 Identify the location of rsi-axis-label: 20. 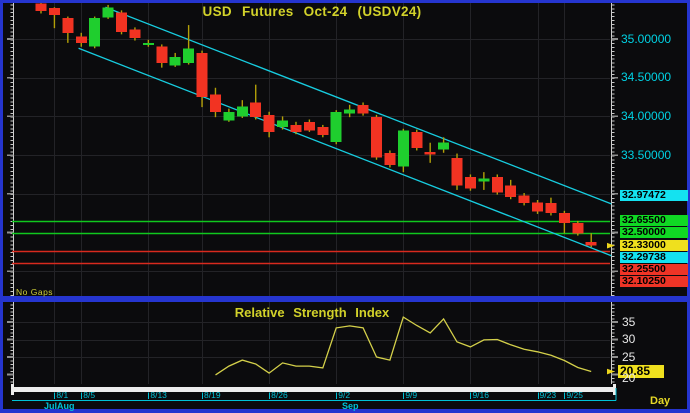
(629, 378).